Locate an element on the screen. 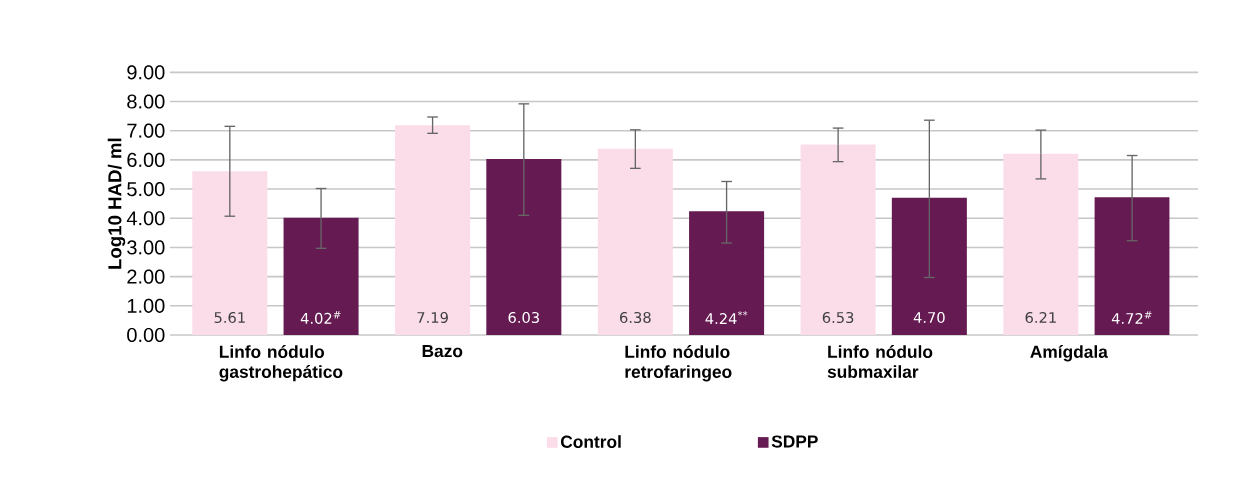 The width and height of the screenshot is (1241, 490). data-label: 6.53 is located at coordinates (838, 317).